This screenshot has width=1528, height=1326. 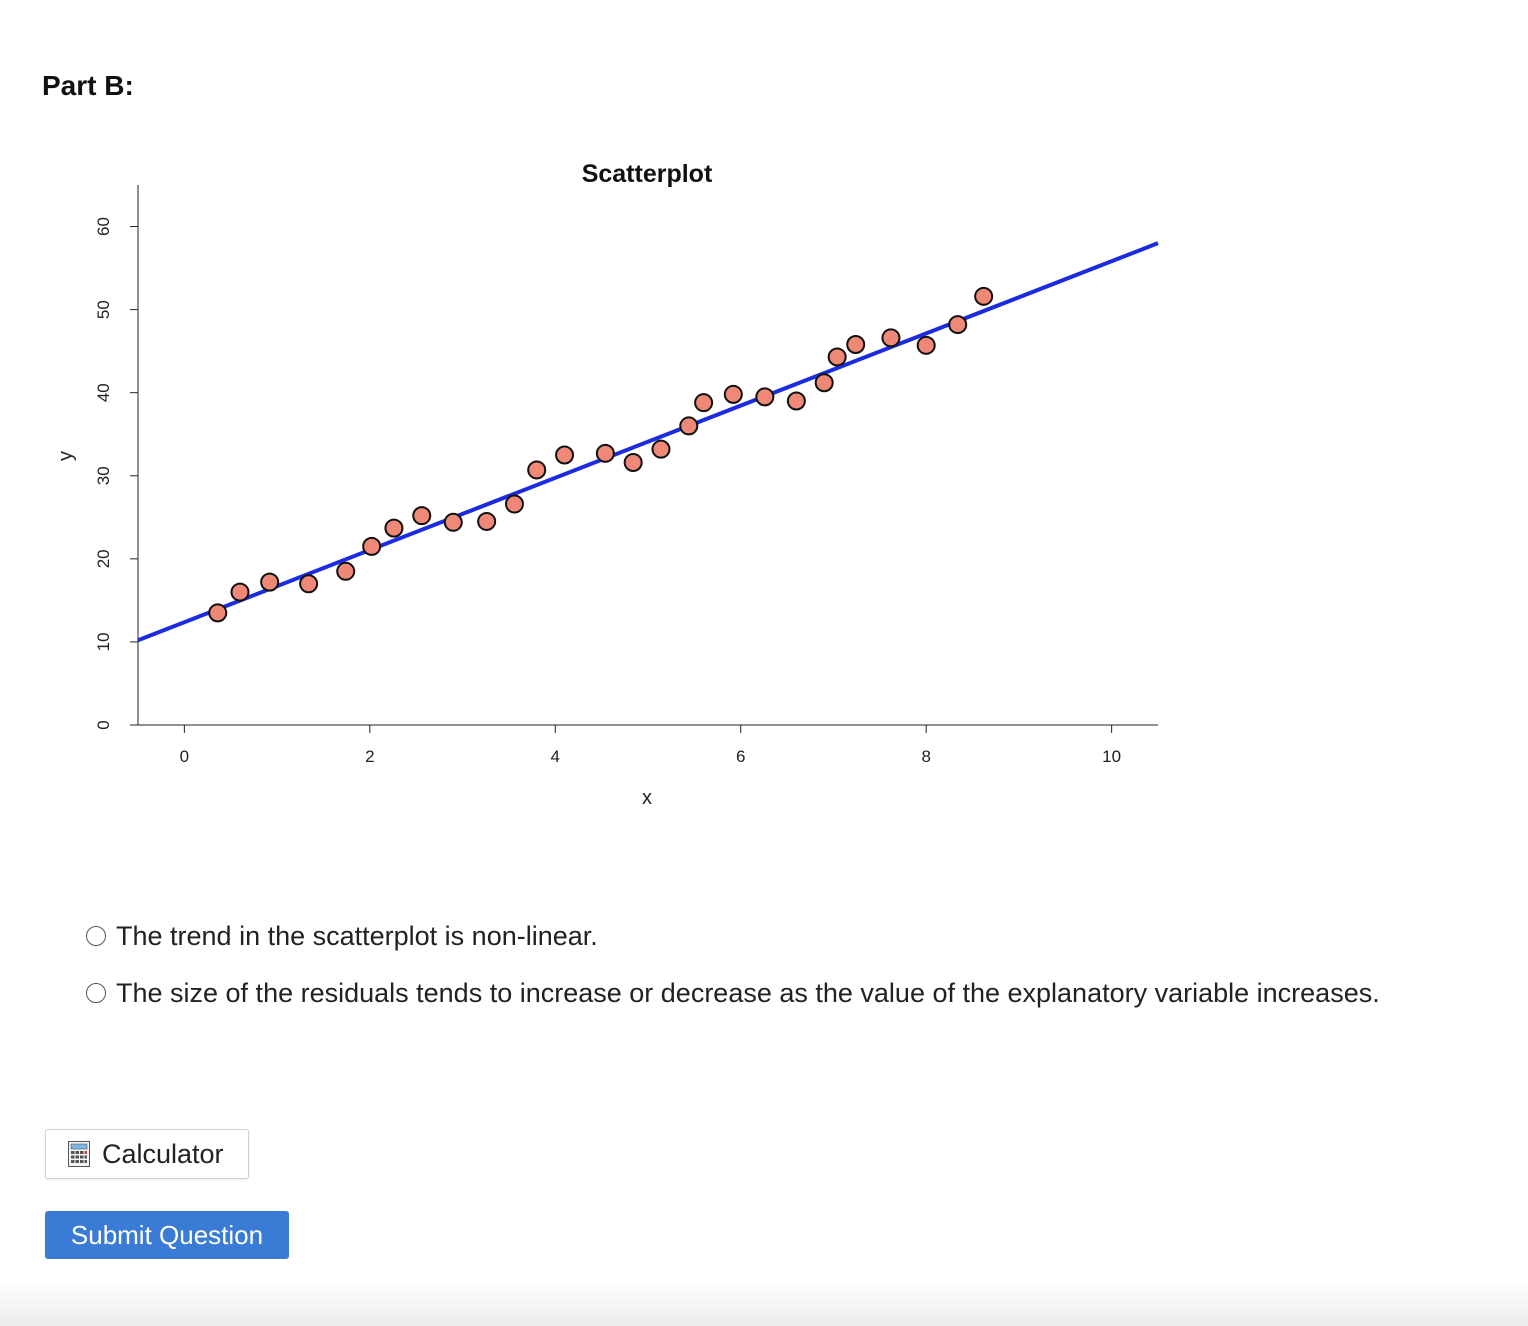 I want to click on calculator-button: Calculator, so click(x=147, y=1154).